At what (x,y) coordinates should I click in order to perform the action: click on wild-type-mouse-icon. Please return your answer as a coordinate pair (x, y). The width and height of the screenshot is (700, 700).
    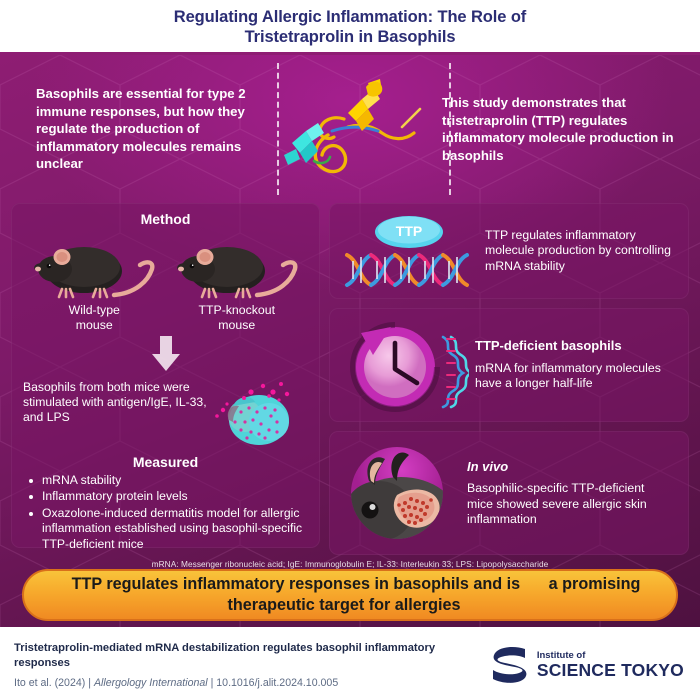
    Looking at the image, I should click on (94, 273).